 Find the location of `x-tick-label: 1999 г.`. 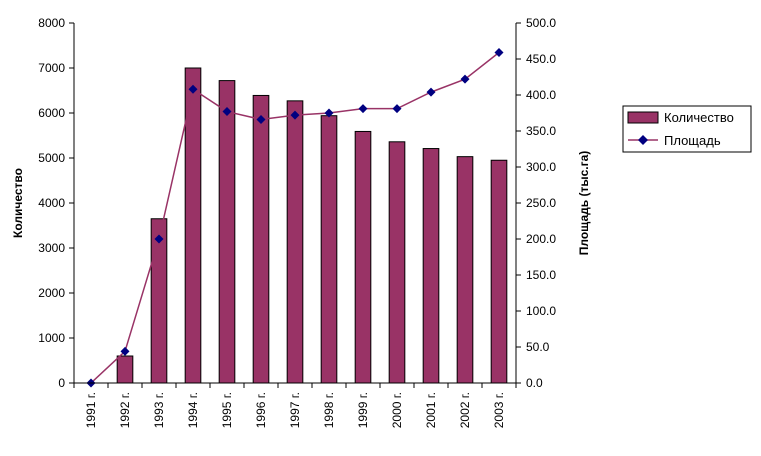

x-tick-label: 1999 г. is located at coordinates (363, 410).